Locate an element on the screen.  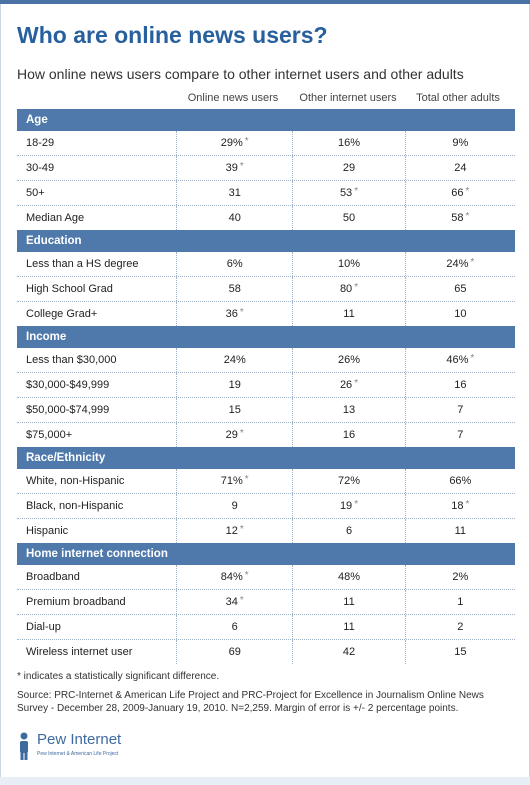
table-cell: 24% is located at coordinates (234, 360).